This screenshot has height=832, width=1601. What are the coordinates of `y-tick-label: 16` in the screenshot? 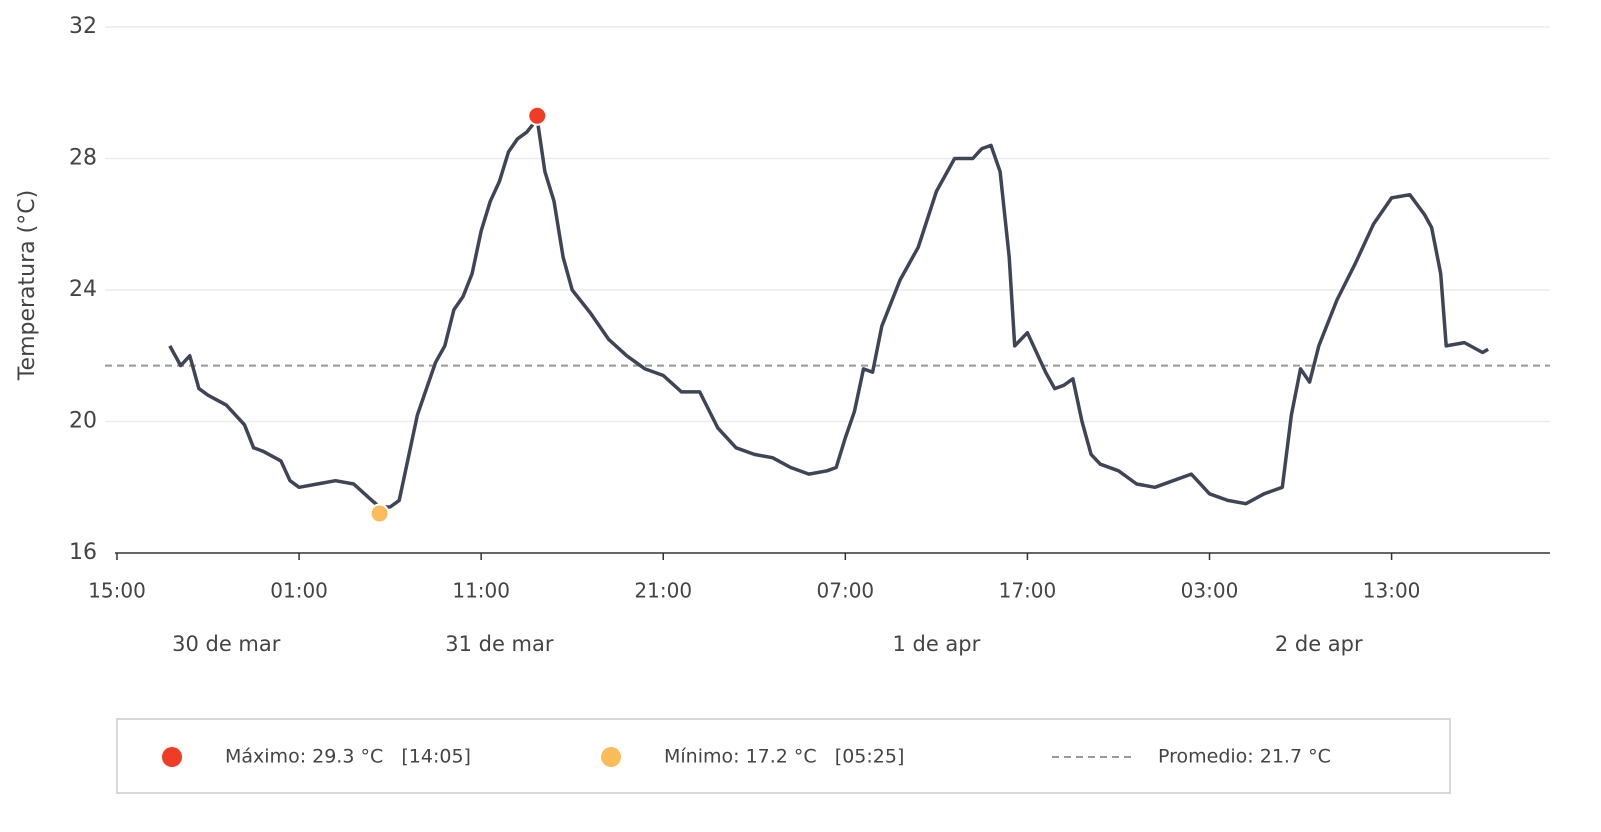 It's located at (83, 552).